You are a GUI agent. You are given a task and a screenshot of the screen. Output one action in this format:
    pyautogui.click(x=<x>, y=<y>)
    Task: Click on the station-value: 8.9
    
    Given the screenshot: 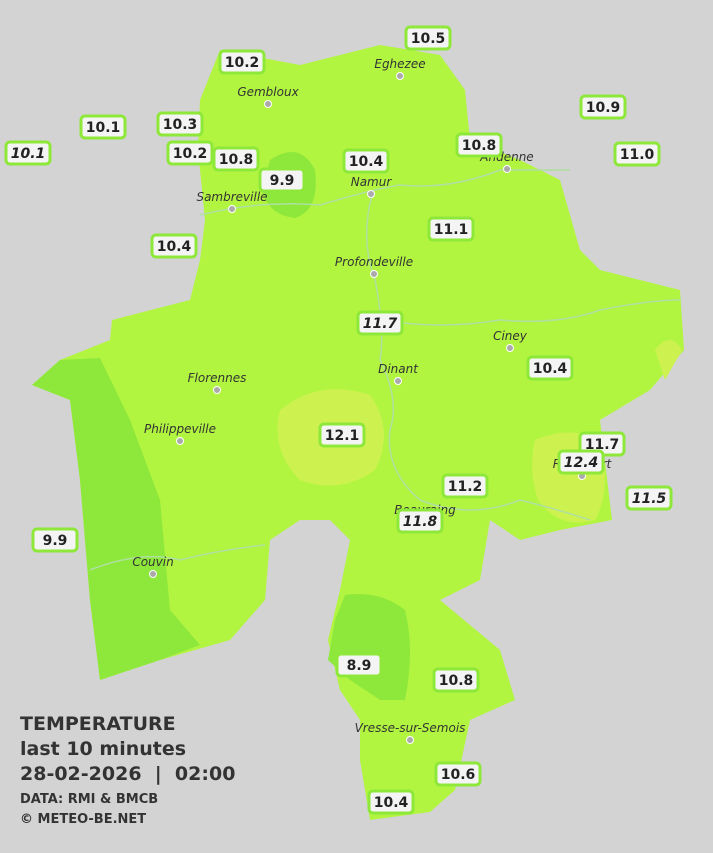 What is the action you would take?
    pyautogui.click(x=359, y=666)
    